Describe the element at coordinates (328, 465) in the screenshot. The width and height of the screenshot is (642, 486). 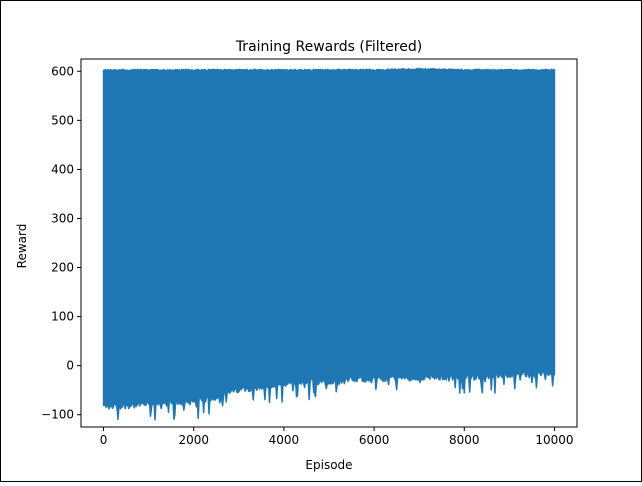
I see `x-axis-label: Episode` at that location.